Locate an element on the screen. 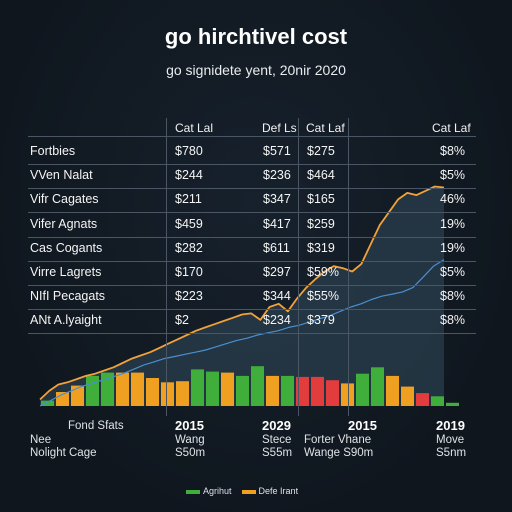 The height and width of the screenshot is (512, 512). year-label-3: 2015 is located at coordinates (362, 425).